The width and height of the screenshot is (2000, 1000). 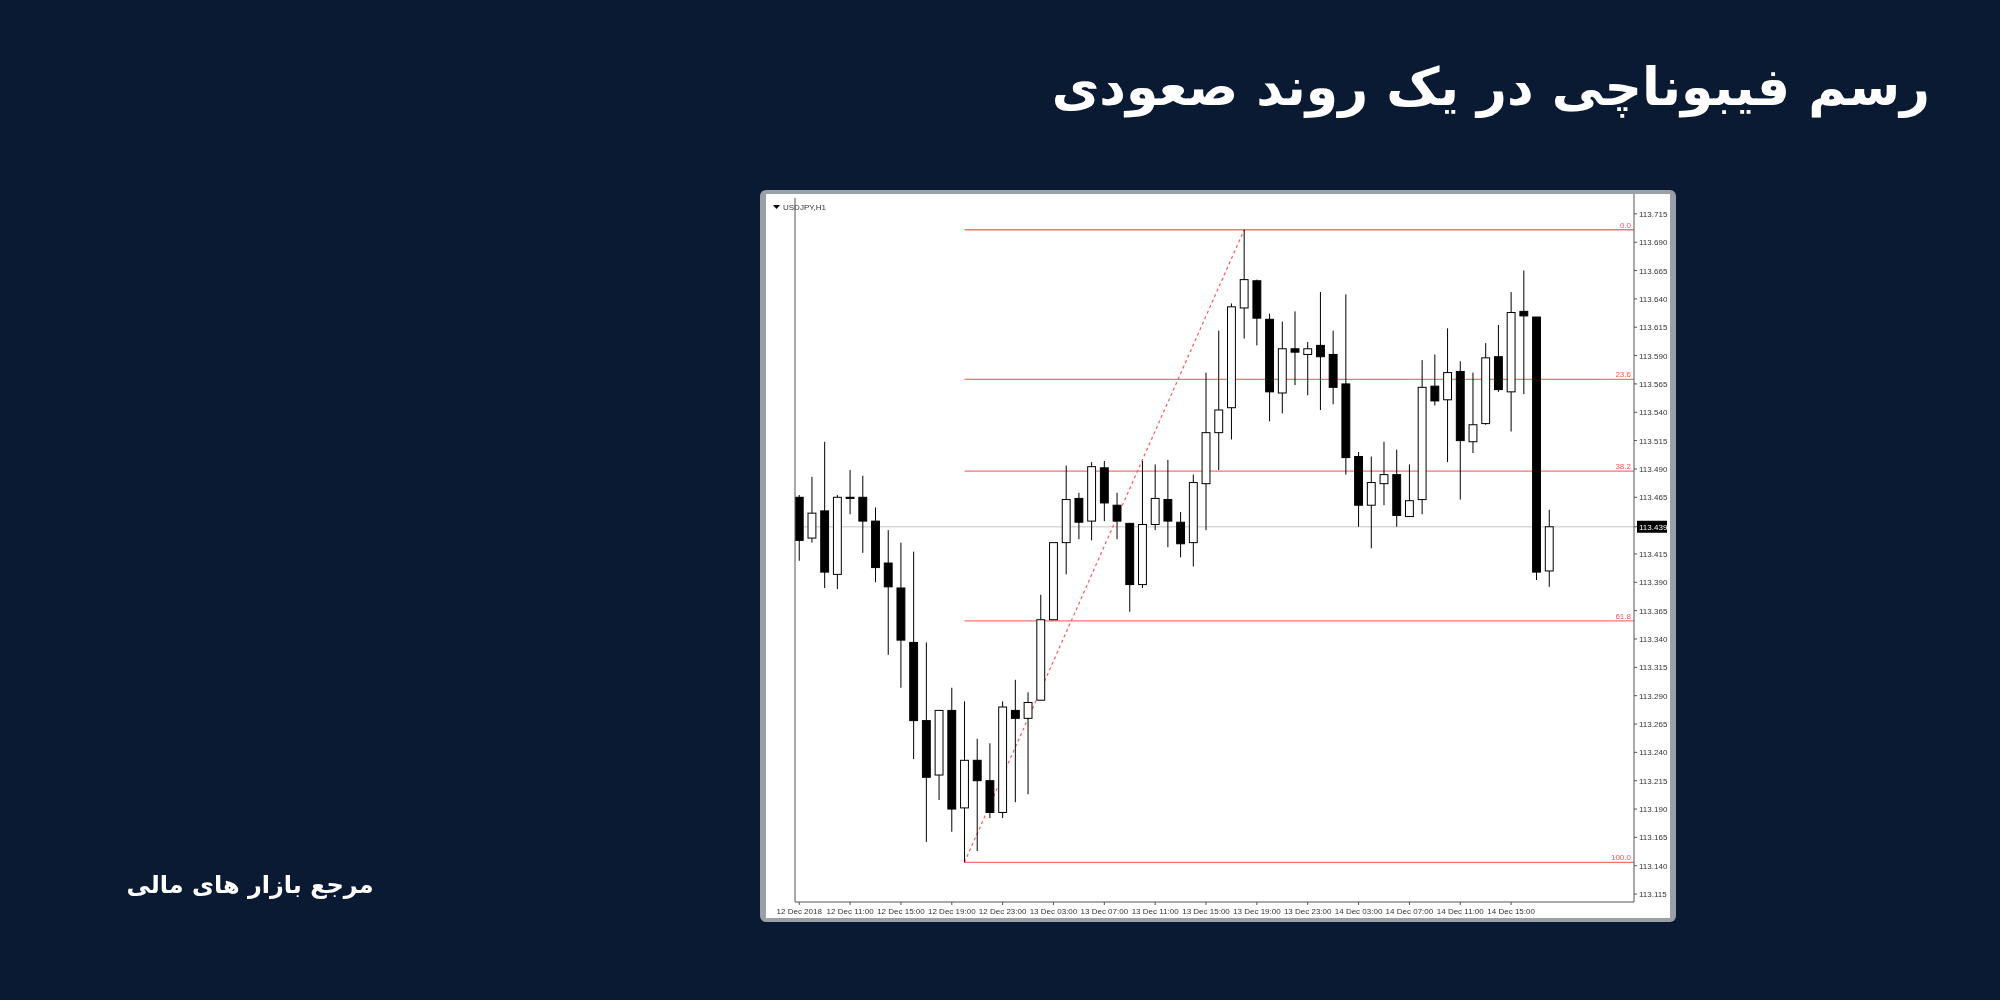 I want to click on x-tick-label: 13 Dec 07:00, so click(x=1104, y=911).